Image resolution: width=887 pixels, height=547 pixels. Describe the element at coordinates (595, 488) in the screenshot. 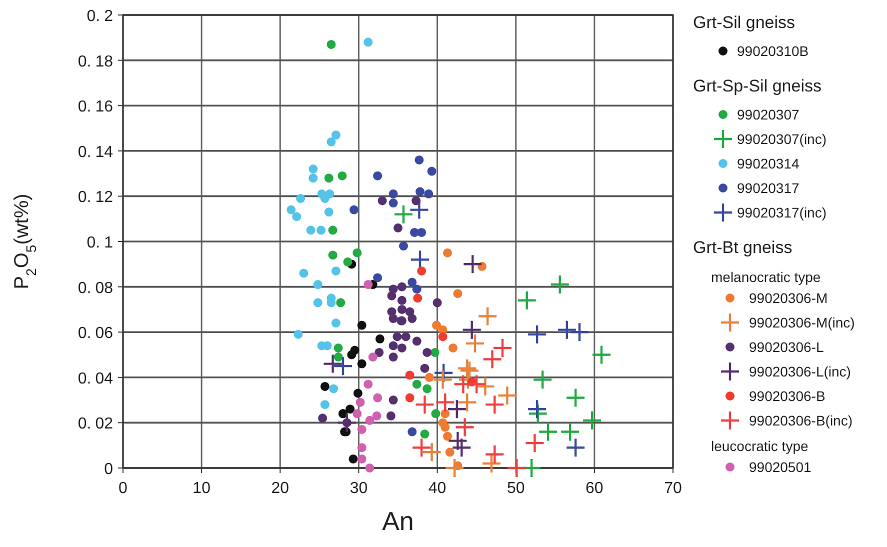

I see `x-tick-label: 60` at that location.